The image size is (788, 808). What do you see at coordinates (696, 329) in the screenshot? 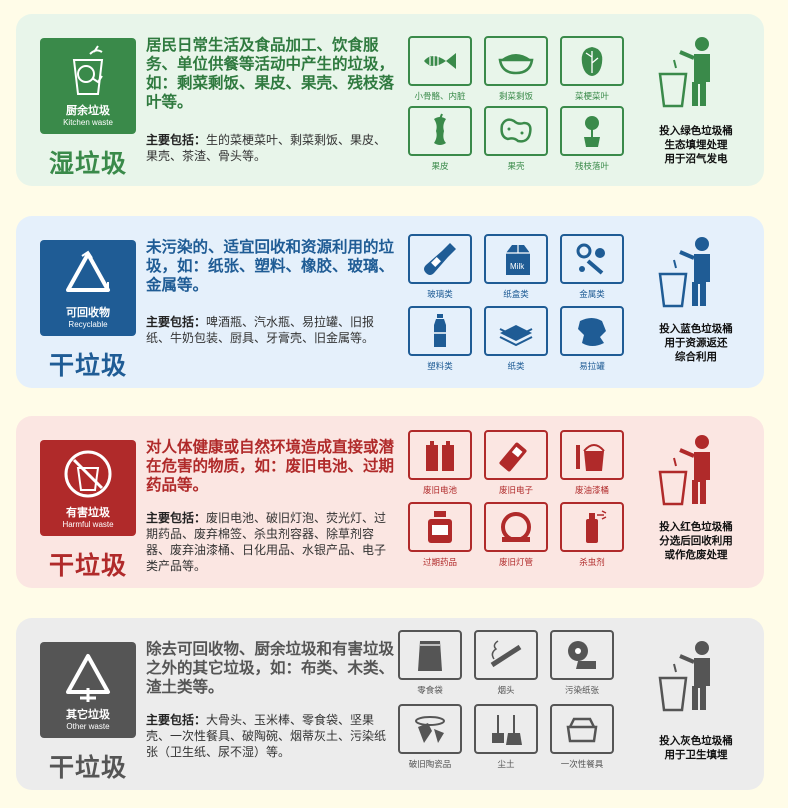
I see `disposal-line: 投入蓝色垃圾桶` at bounding box center [696, 329].